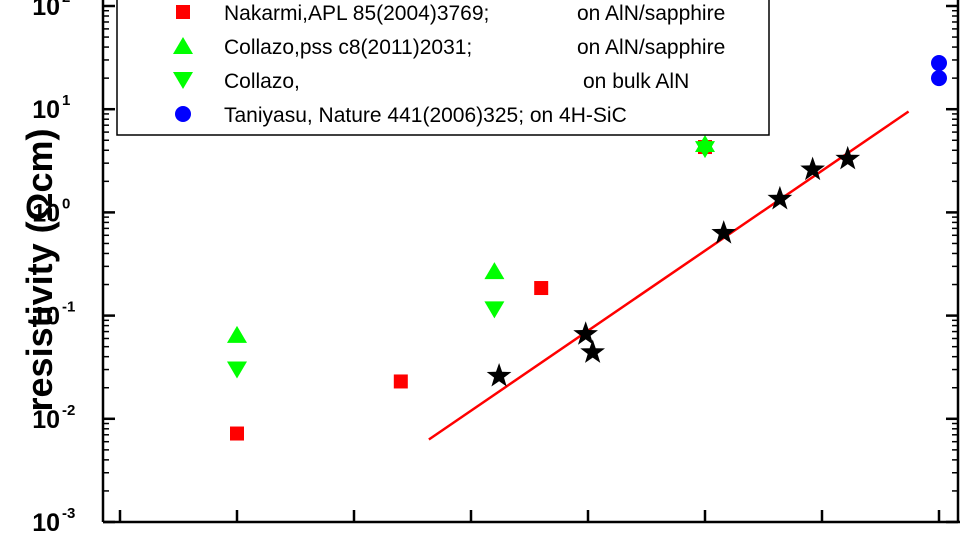 Image resolution: width=960 pixels, height=540 pixels. What do you see at coordinates (183, 80) in the screenshot?
I see `legend-marker-triangle-down` at bounding box center [183, 80].